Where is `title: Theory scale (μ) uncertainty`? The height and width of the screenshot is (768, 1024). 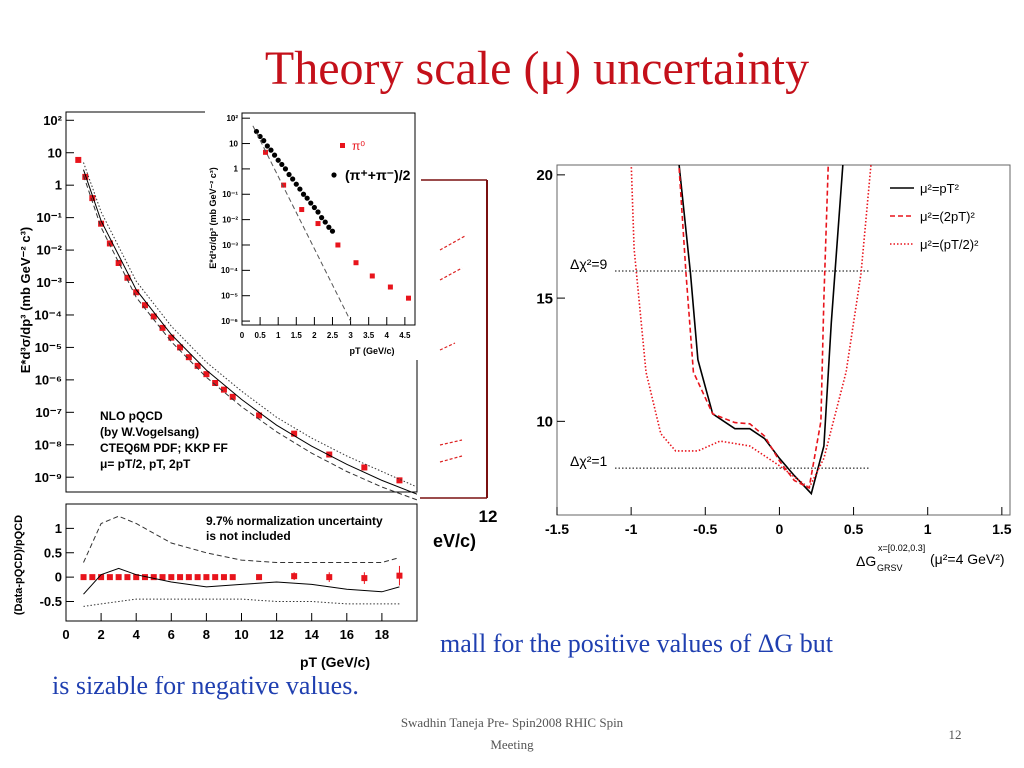 title: Theory scale (μ) uncertainty is located at coordinates (537, 68).